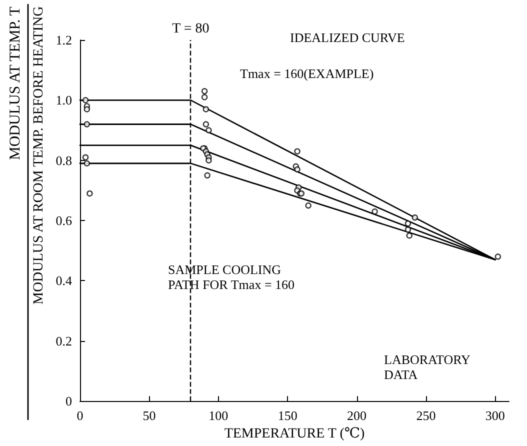 Image resolution: width=527 pixels, height=446 pixels. Describe the element at coordinates (231, 277) in the screenshot. I see `annotation: SAMPLE COOLING PATH FOR Tmax = 160` at that location.